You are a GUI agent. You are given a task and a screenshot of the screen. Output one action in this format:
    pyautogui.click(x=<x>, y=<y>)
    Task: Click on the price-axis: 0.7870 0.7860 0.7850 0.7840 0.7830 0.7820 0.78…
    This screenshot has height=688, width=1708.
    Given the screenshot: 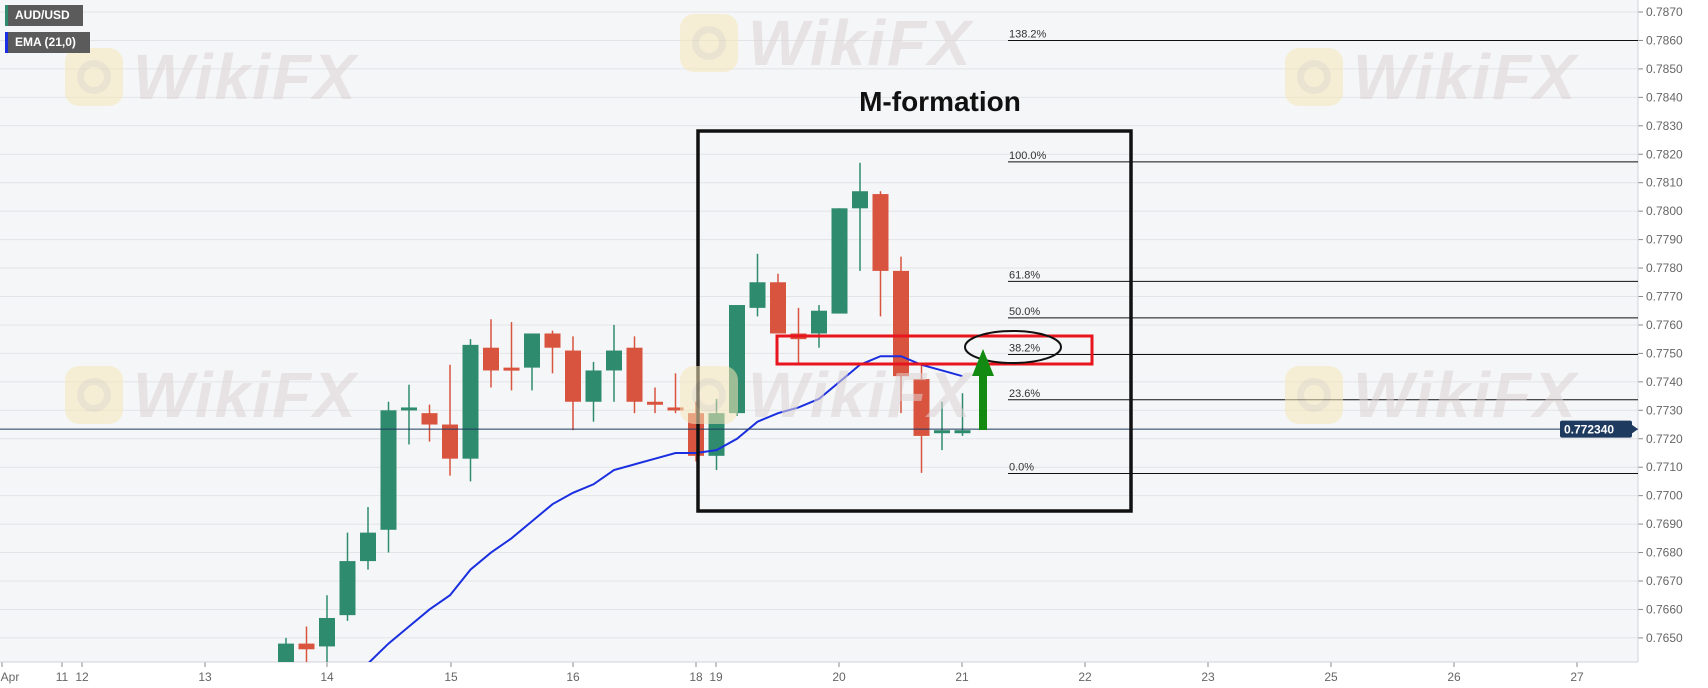 What is the action you would take?
    pyautogui.click(x=1660, y=325)
    